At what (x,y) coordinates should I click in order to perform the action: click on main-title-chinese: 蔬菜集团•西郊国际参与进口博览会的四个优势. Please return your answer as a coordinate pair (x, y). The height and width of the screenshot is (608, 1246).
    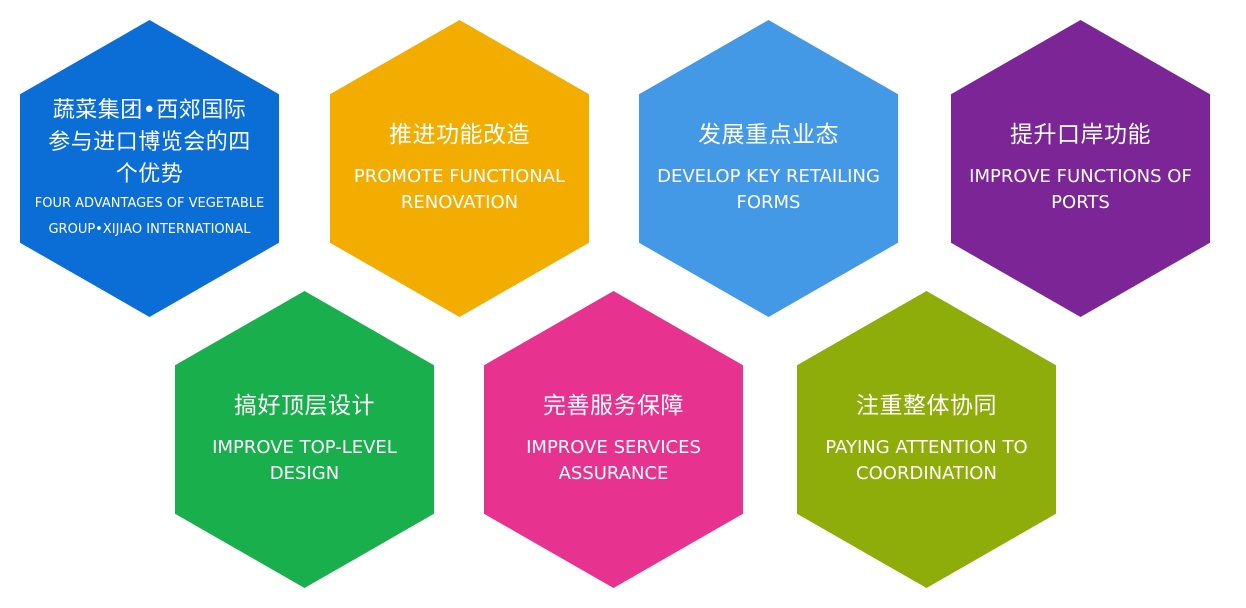
    Looking at the image, I should click on (149, 142).